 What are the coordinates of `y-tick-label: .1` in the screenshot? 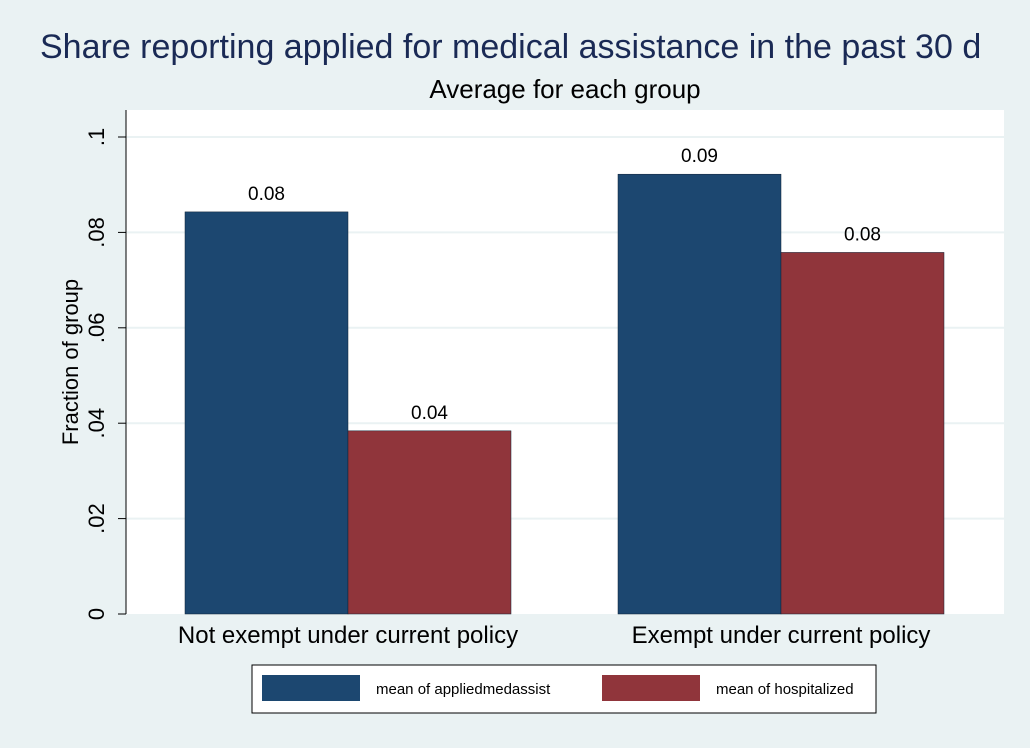 It's located at (96, 137).